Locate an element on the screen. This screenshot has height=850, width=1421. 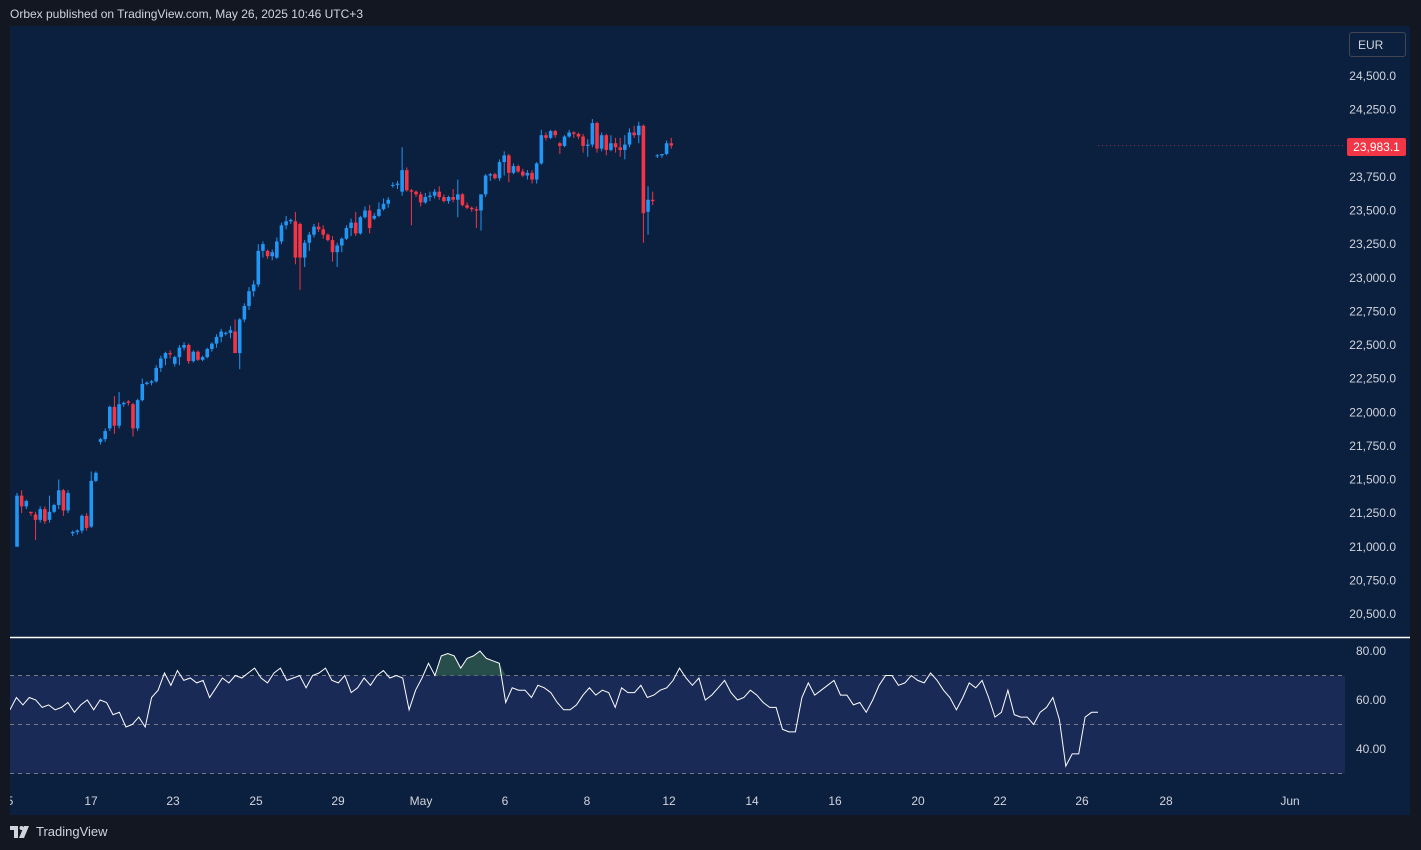
time-axis-tick-label: 12 is located at coordinates (669, 801).